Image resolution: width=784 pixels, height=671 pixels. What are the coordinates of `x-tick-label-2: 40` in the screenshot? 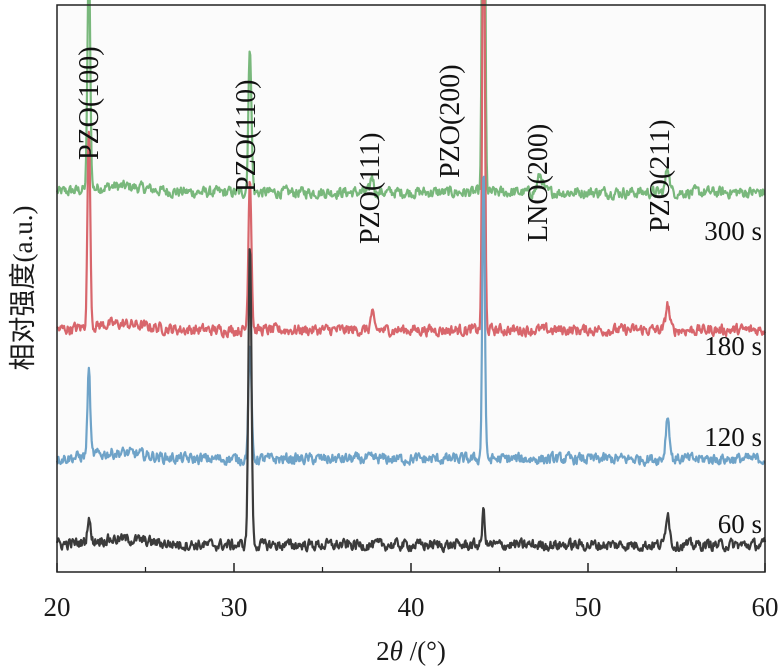 It's located at (411, 607).